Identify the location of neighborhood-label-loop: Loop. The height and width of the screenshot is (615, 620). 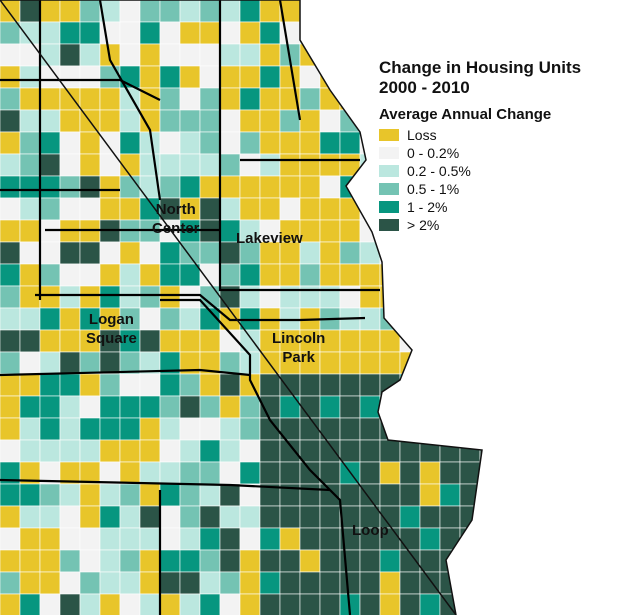
(370, 530).